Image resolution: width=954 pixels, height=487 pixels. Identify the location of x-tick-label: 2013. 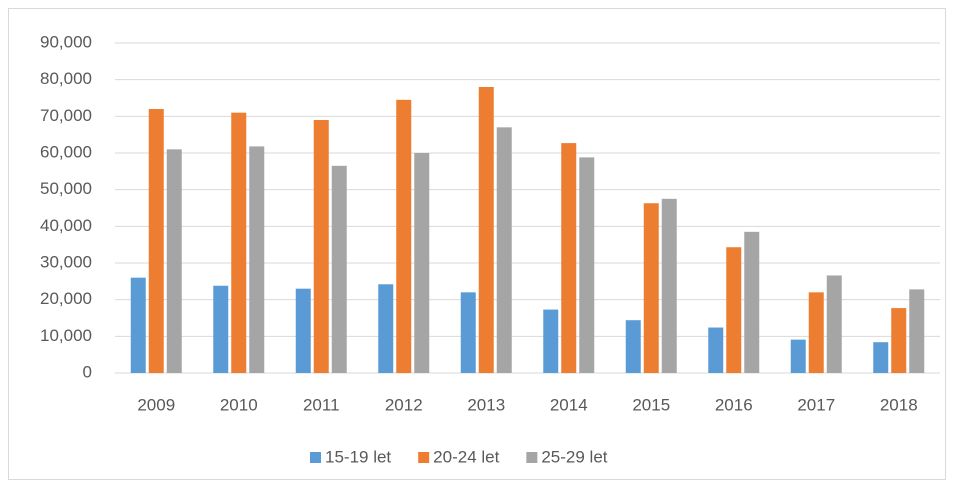
(486, 404).